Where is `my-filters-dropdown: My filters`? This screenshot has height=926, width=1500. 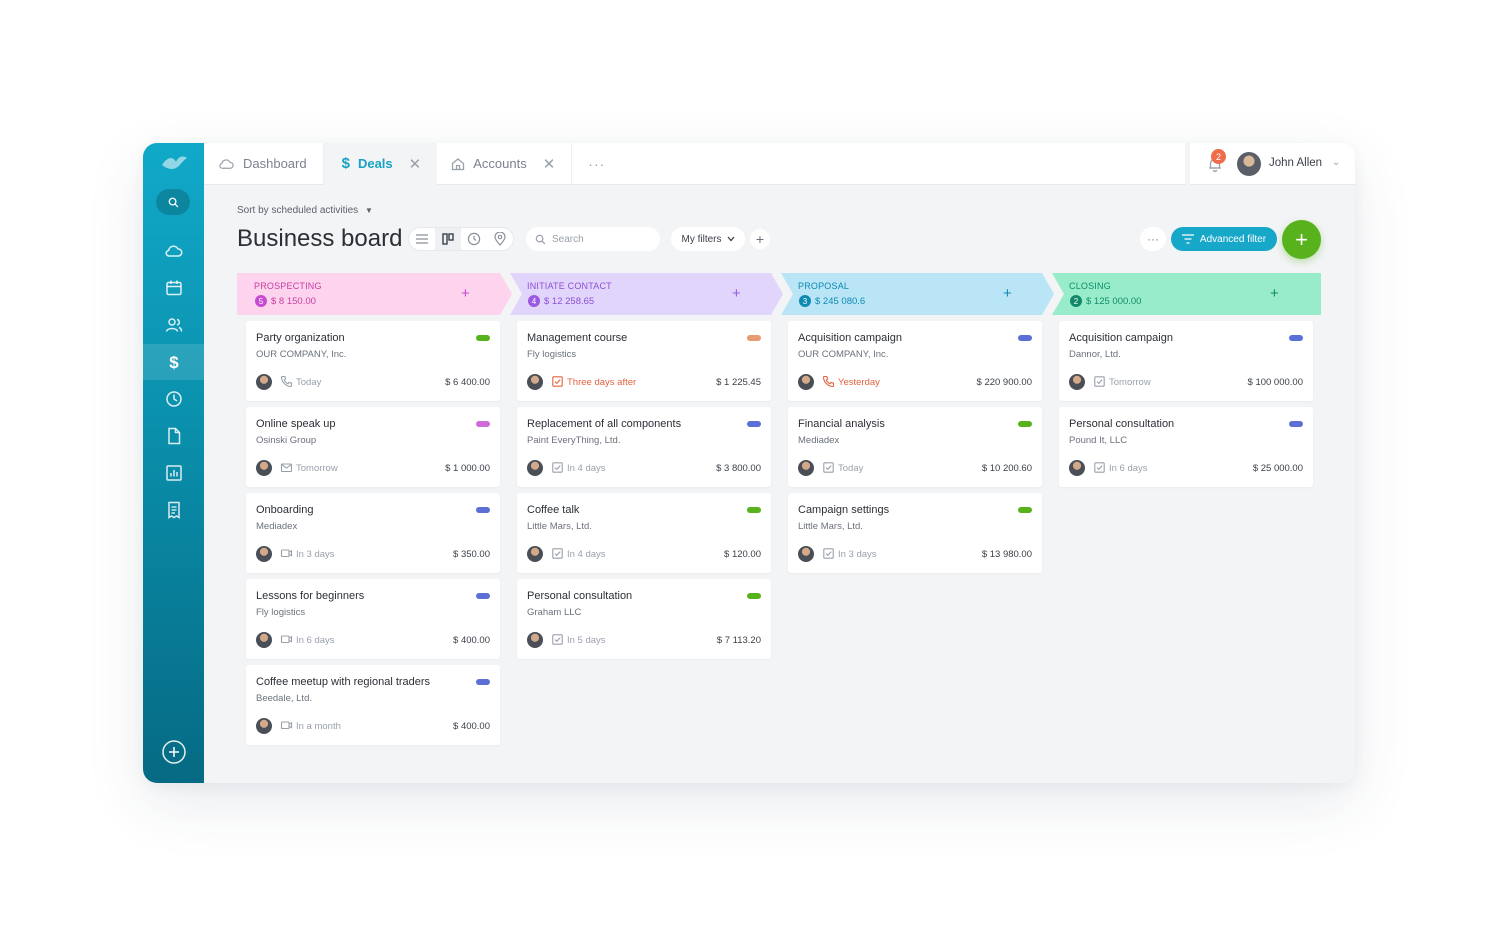
my-filters-dropdown: My filters is located at coordinates (708, 239).